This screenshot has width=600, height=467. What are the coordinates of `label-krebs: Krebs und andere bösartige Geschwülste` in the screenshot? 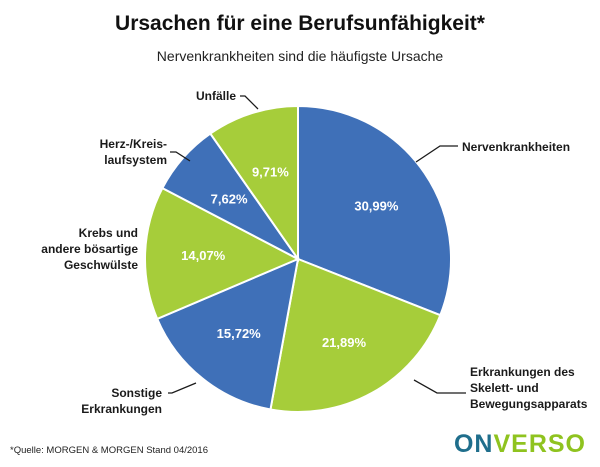 It's located at (89, 249).